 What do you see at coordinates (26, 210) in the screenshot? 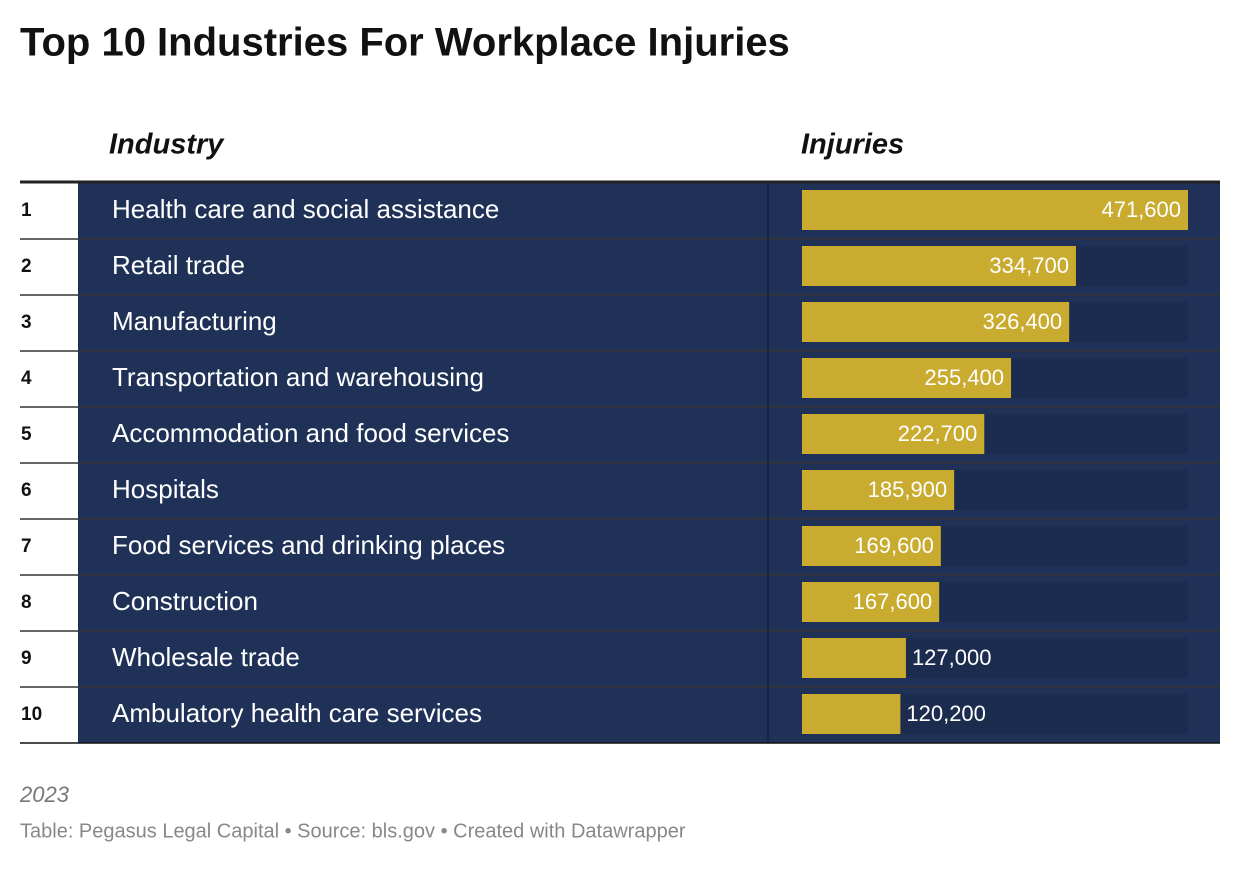
I see `rank: 1` at bounding box center [26, 210].